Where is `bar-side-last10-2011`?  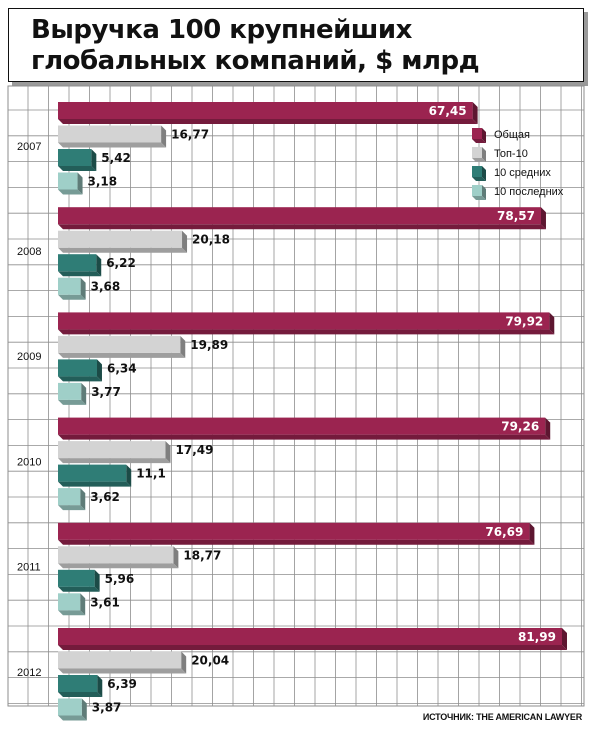 bar-side-last10-2011 is located at coordinates (83, 604).